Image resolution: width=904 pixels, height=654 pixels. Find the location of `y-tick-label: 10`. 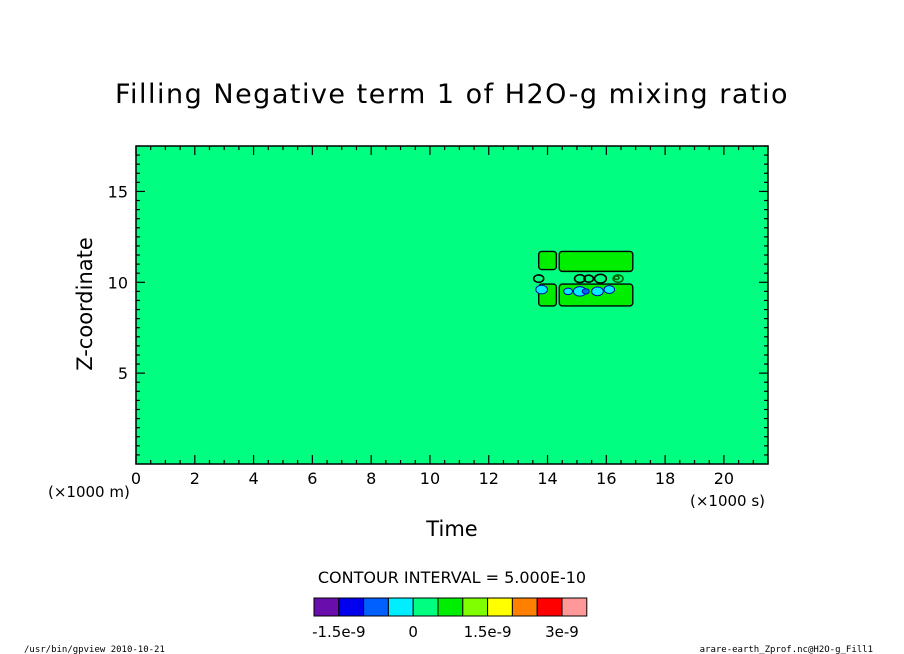

y-tick-label: 10 is located at coordinates (118, 282).